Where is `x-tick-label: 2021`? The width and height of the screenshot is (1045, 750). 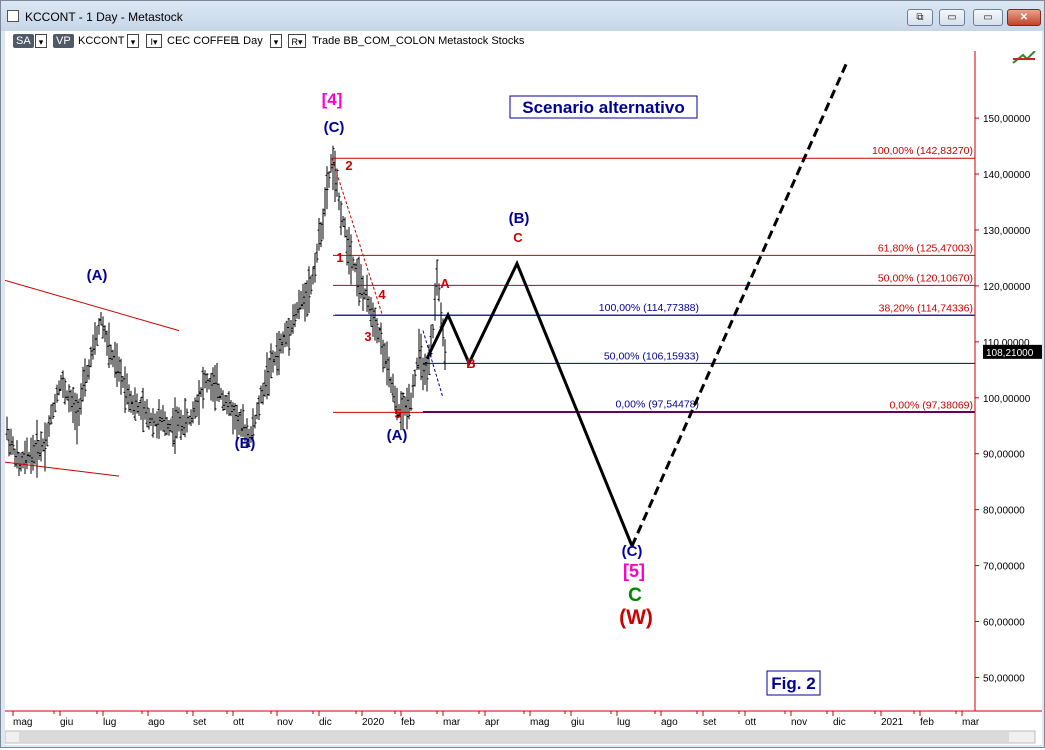 x-tick-label: 2021 is located at coordinates (892, 722).